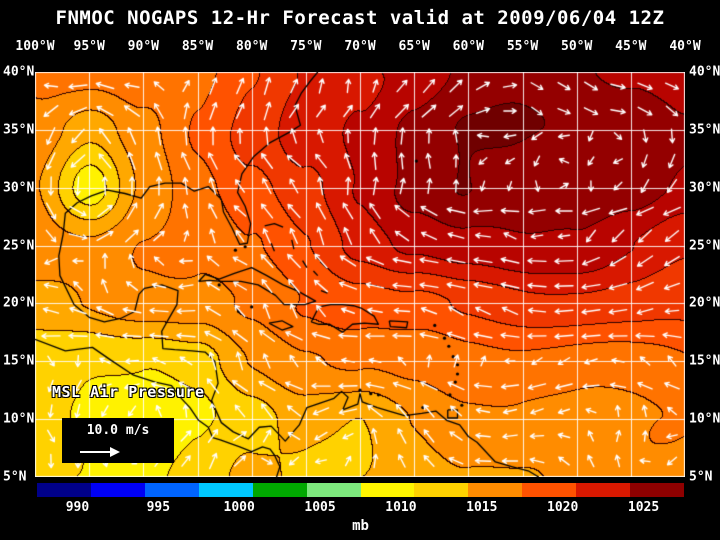  Describe the element at coordinates (89, 46) in the screenshot. I see `lon-label: 95°W` at that location.